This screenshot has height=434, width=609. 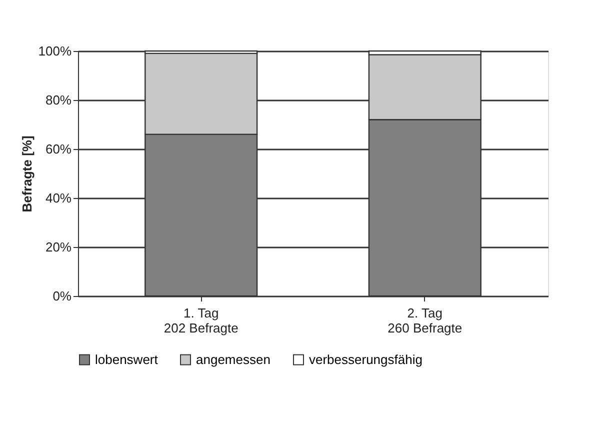 I want to click on legend-label: angemessen, so click(x=233, y=359).